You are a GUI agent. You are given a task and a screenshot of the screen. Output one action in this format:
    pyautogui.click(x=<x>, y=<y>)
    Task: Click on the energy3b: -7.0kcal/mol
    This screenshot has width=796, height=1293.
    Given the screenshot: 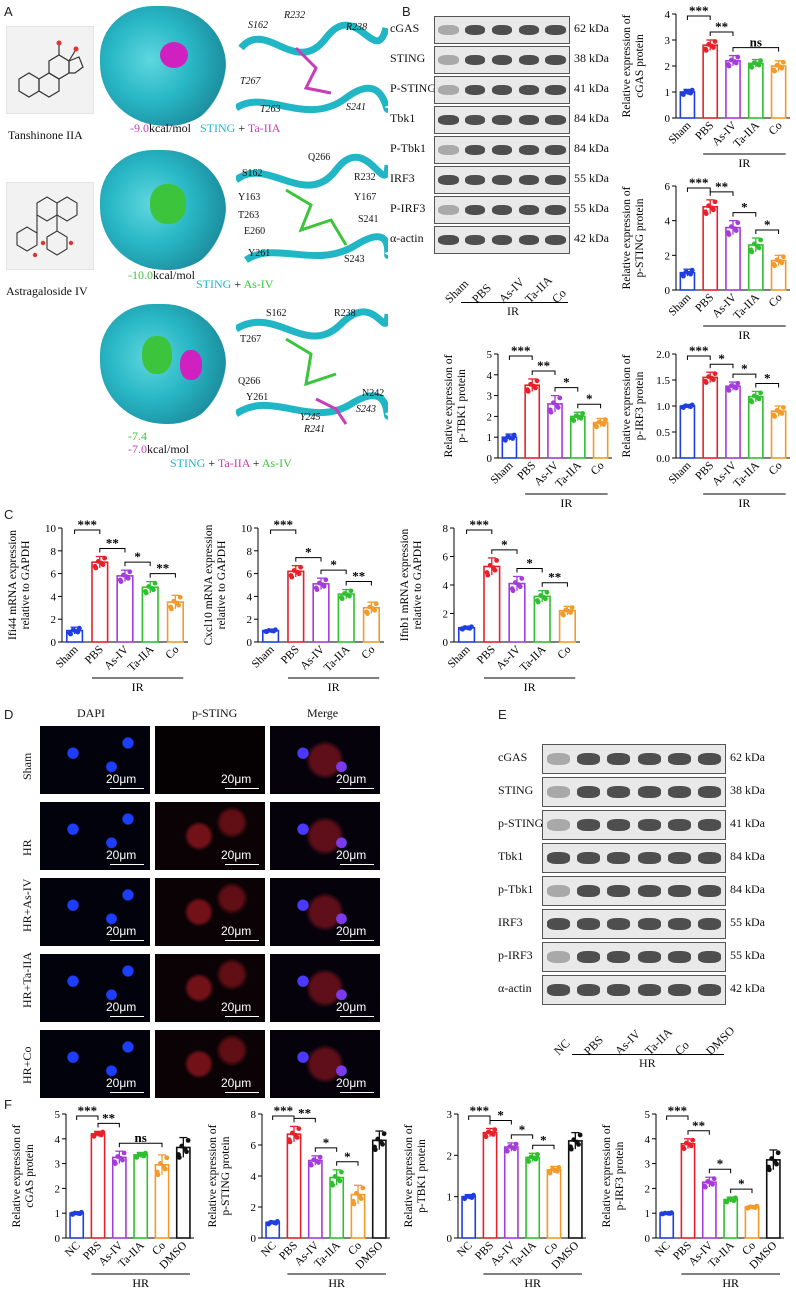 What is the action you would take?
    pyautogui.click(x=158, y=449)
    